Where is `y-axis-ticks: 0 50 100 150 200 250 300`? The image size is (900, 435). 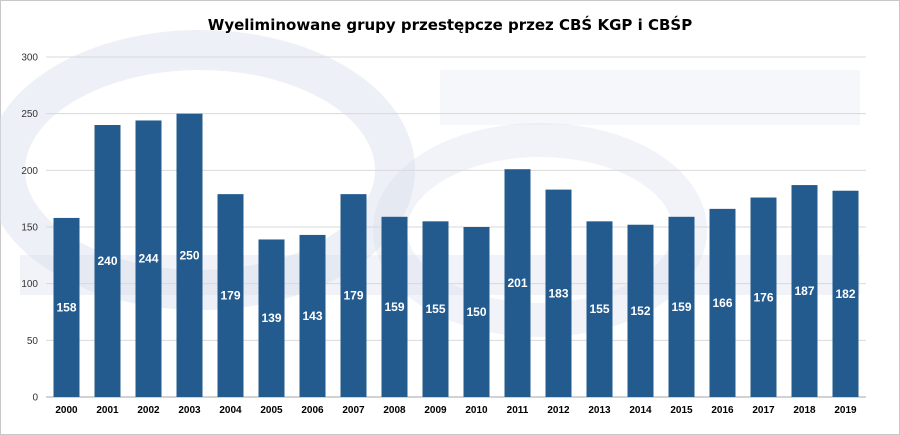
y-axis-ticks: 0 50 100 150 200 250 300 is located at coordinates (29, 228).